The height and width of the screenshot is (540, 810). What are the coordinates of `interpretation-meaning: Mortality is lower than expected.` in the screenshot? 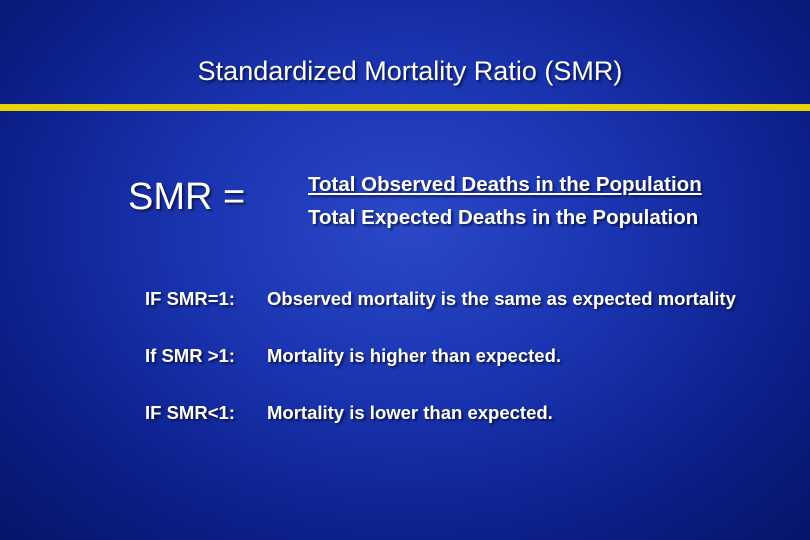 It's located at (410, 412).